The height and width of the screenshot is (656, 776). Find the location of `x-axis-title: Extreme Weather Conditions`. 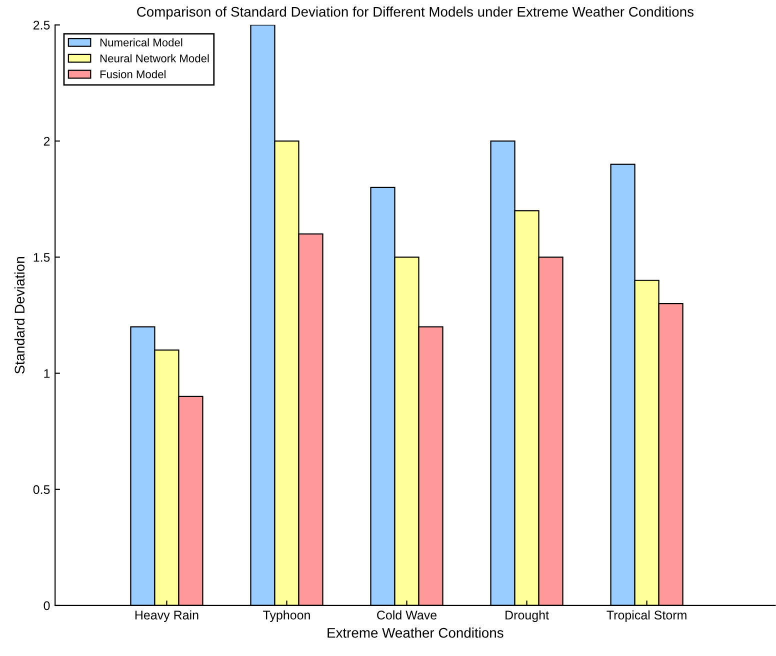

x-axis-title: Extreme Weather Conditions is located at coordinates (416, 633).